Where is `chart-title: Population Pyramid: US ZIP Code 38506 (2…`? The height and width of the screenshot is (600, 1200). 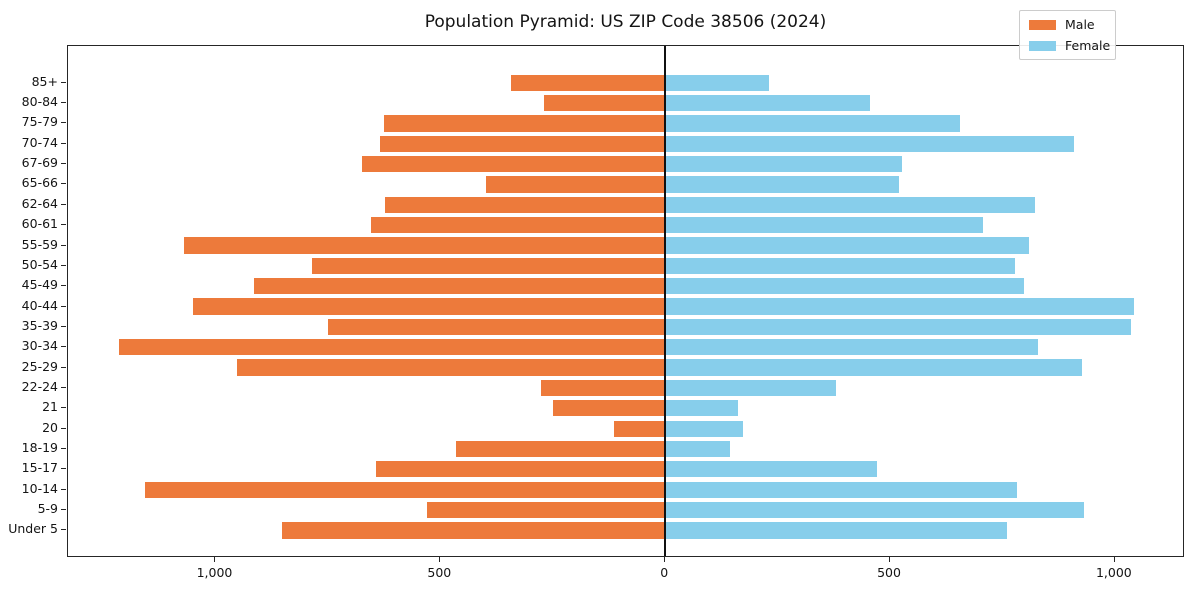 chart-title: Population Pyramid: US ZIP Code 38506 (2… is located at coordinates (625, 22).